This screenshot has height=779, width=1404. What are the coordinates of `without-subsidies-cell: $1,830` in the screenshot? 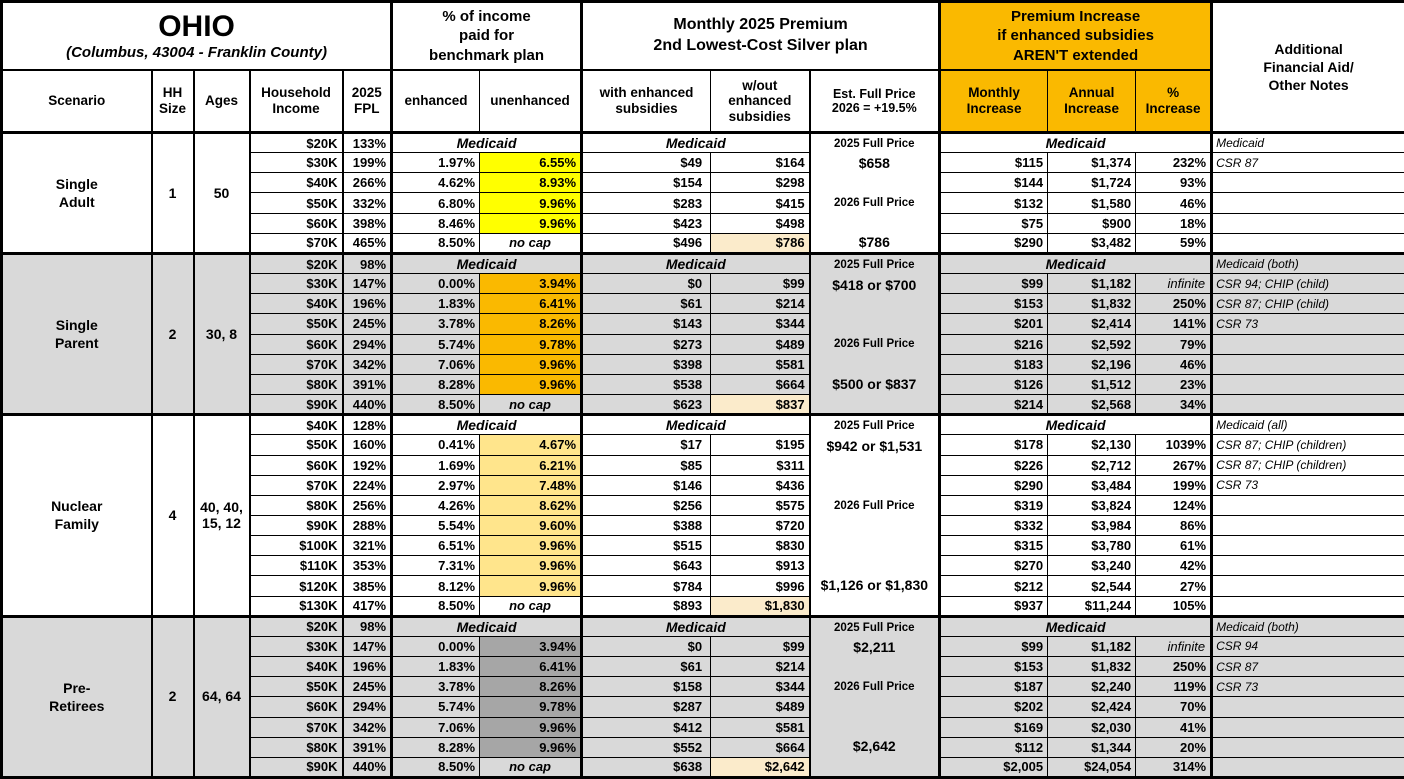 It's located at (760, 606).